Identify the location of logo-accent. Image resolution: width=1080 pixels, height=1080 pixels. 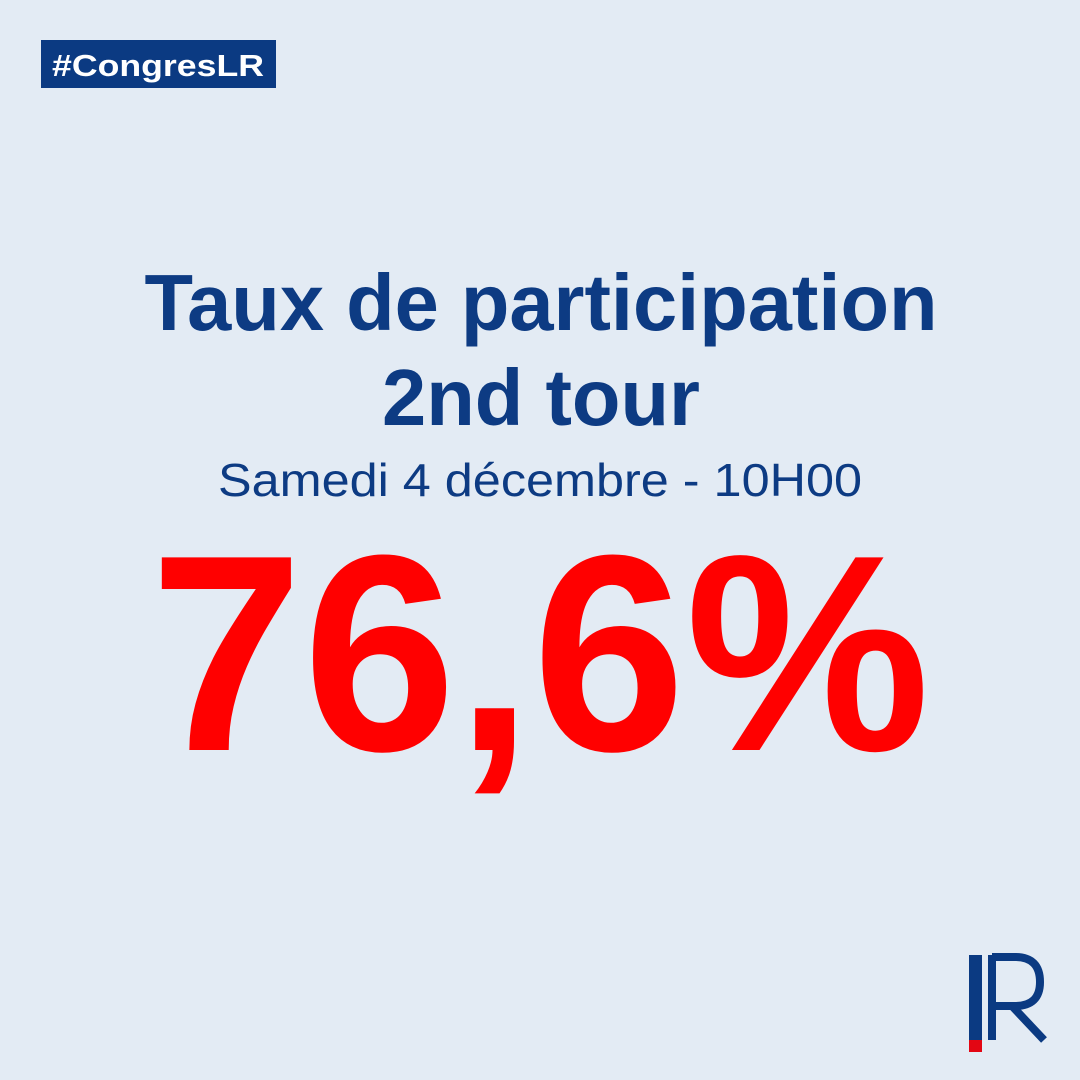
(975, 1046).